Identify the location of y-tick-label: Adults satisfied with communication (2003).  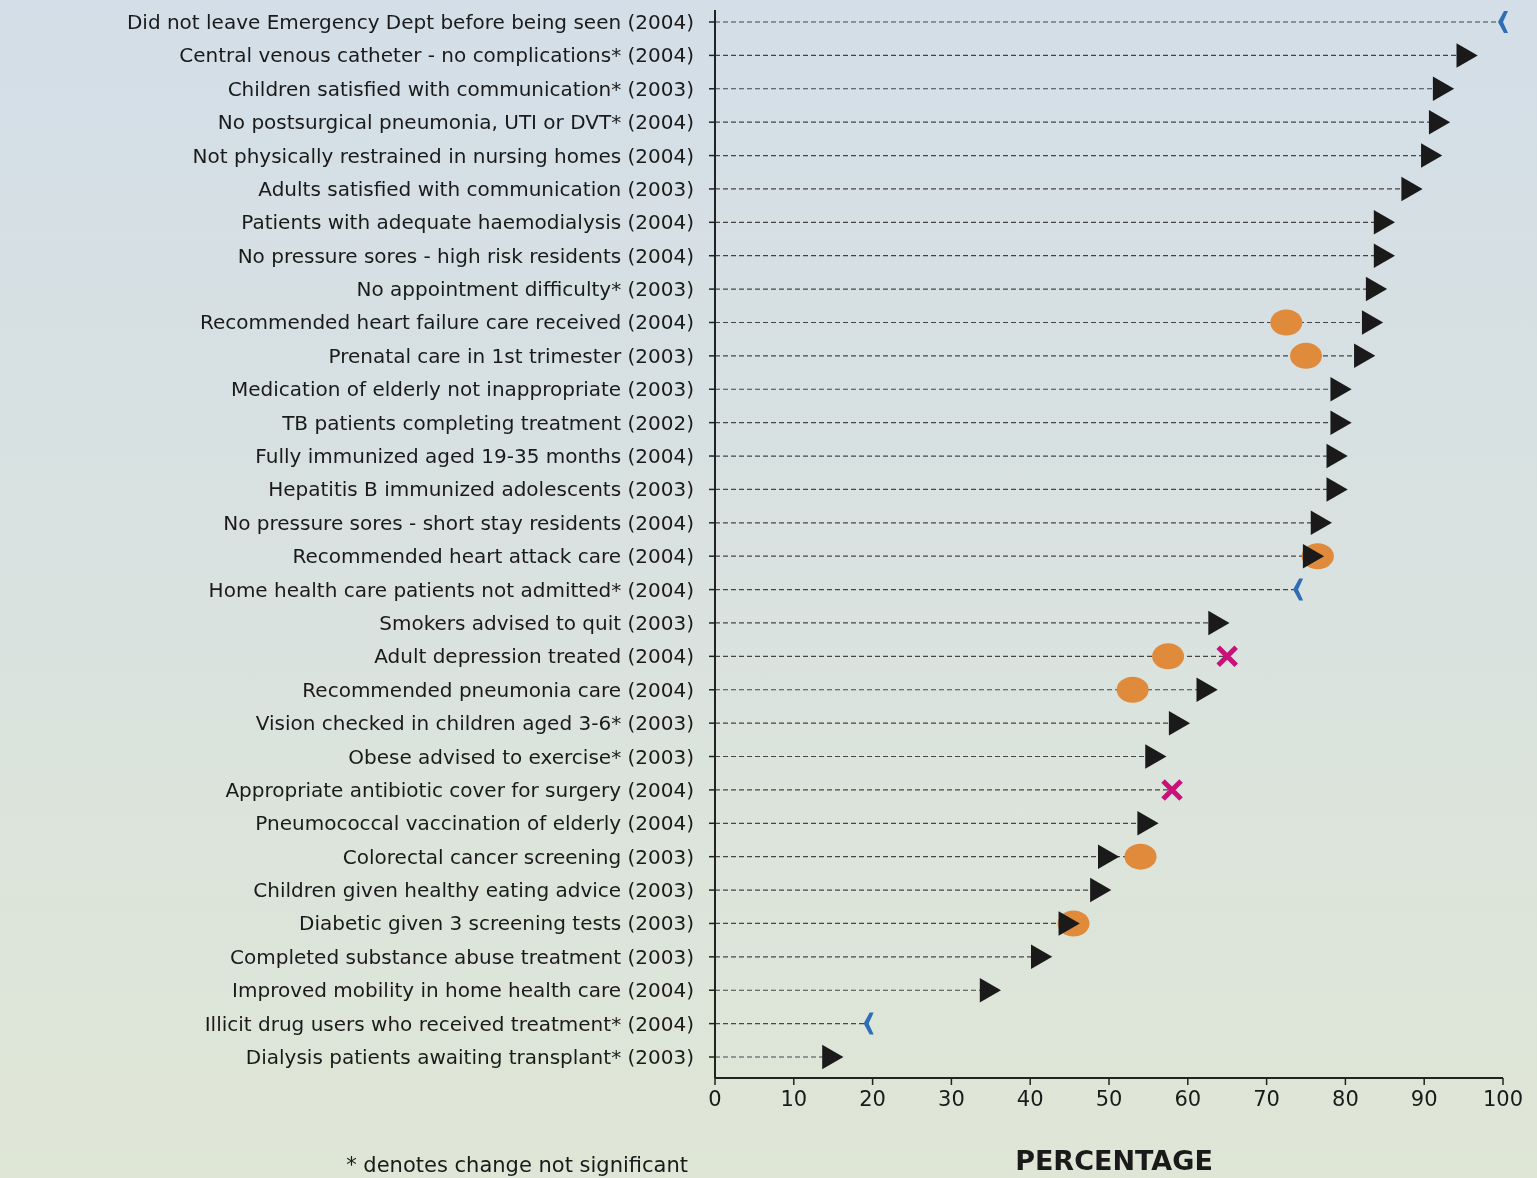
(476, 188).